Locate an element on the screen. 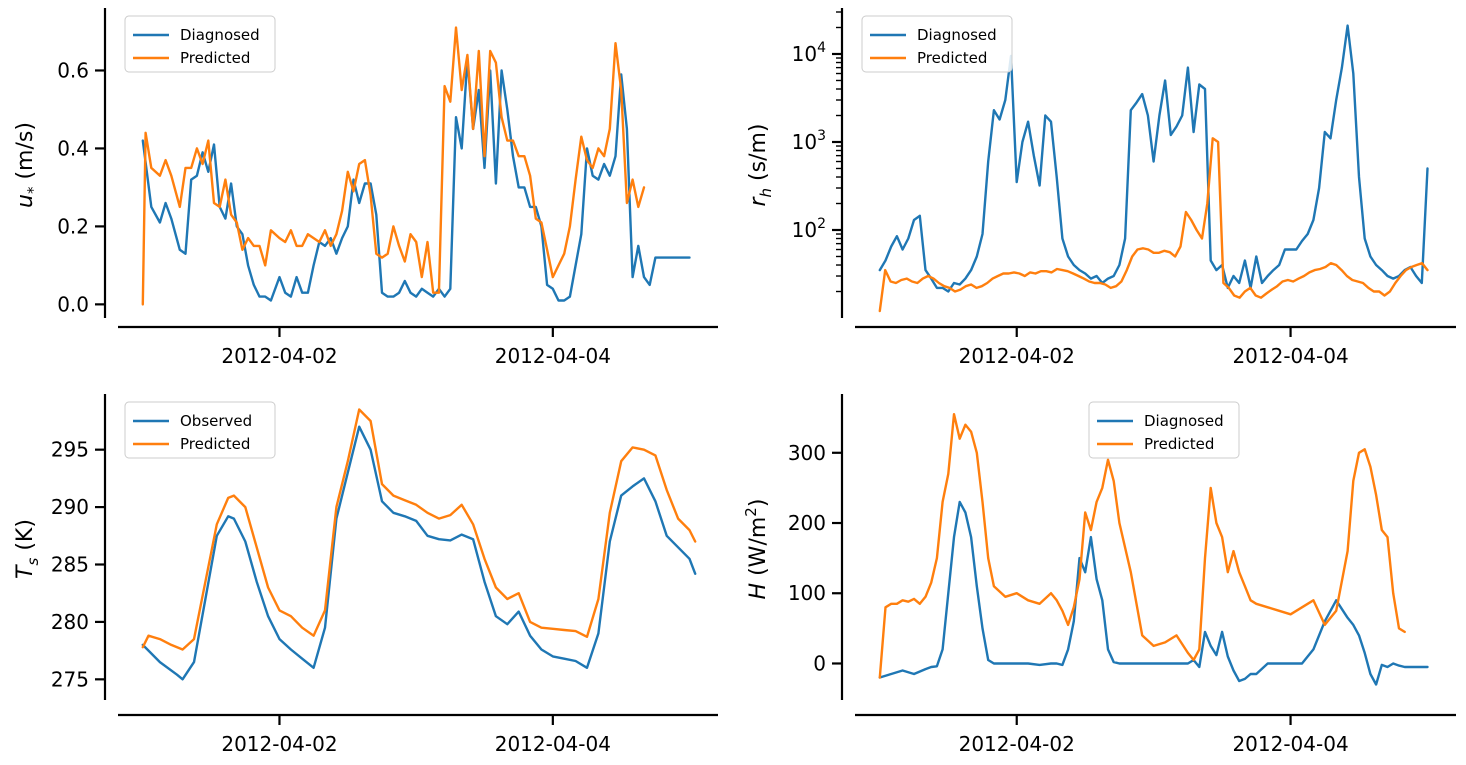  y-axis-label-rh: rh (s/m) is located at coordinates (760, 164).